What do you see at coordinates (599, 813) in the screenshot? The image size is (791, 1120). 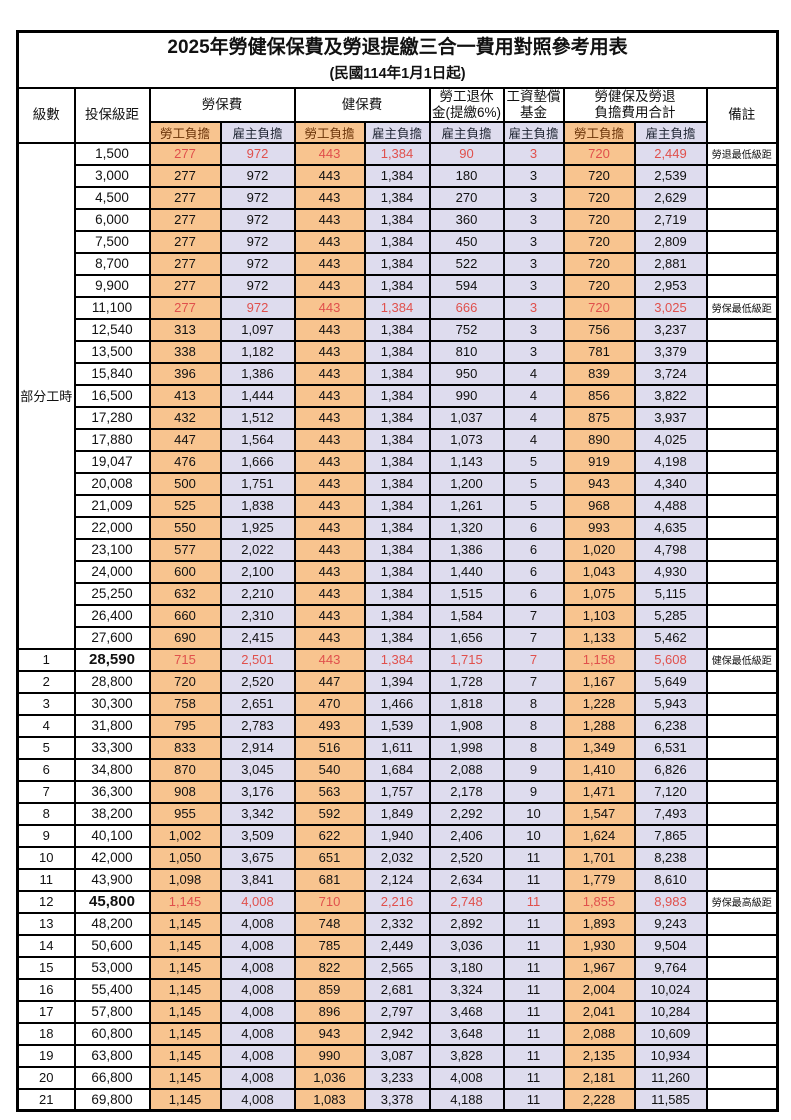 I see `fee-cell: 1,547` at bounding box center [599, 813].